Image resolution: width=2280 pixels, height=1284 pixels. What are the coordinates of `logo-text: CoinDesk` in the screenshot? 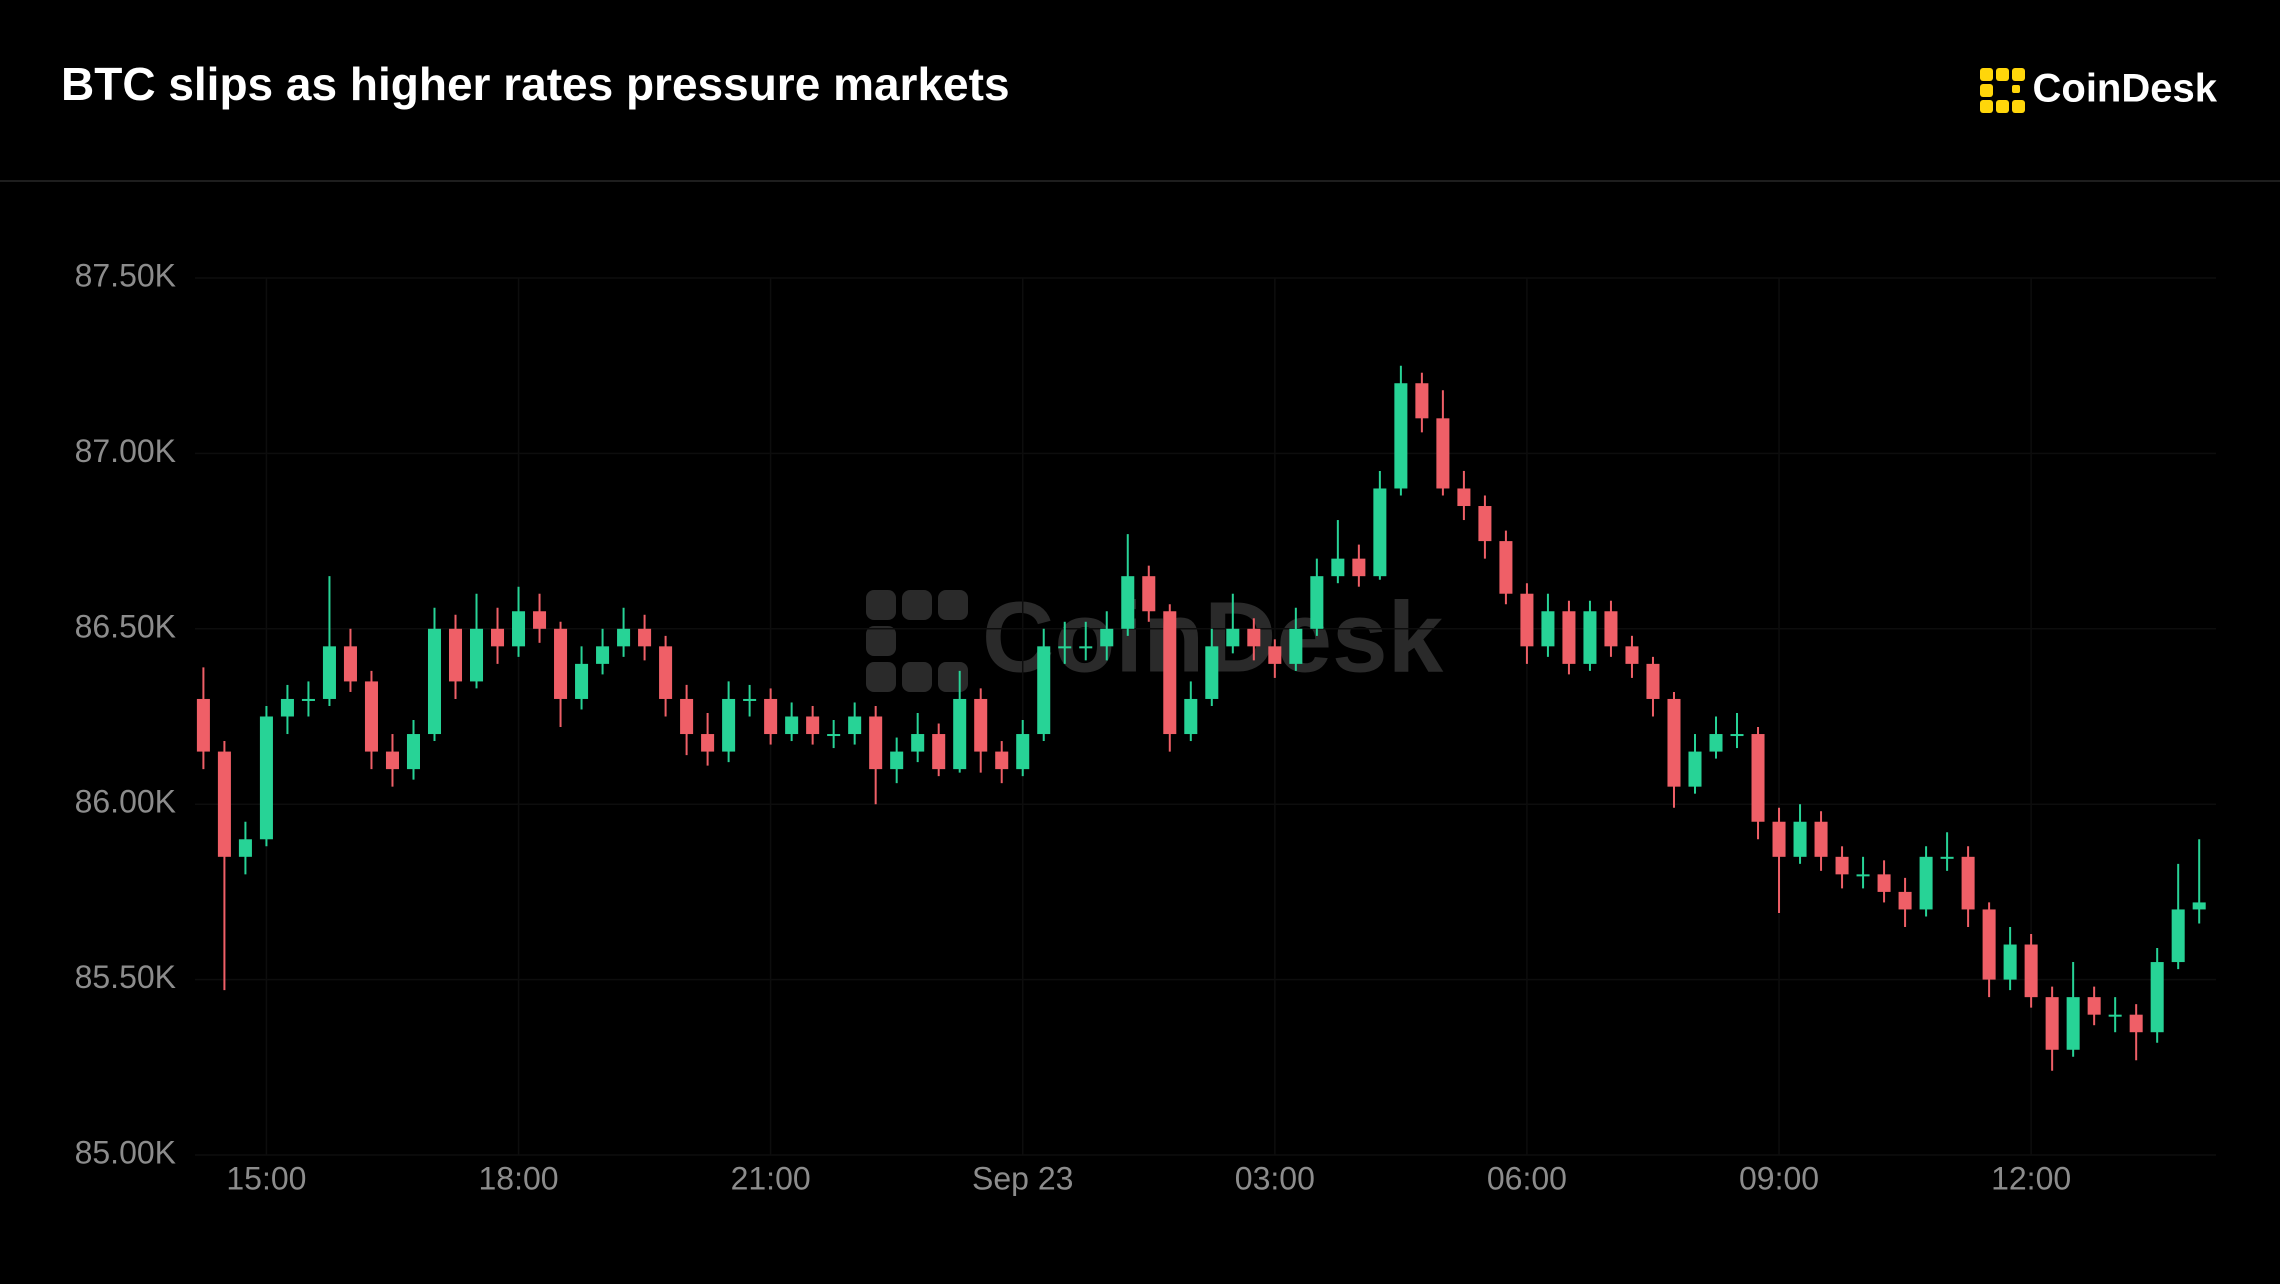 It's located at (2125, 89).